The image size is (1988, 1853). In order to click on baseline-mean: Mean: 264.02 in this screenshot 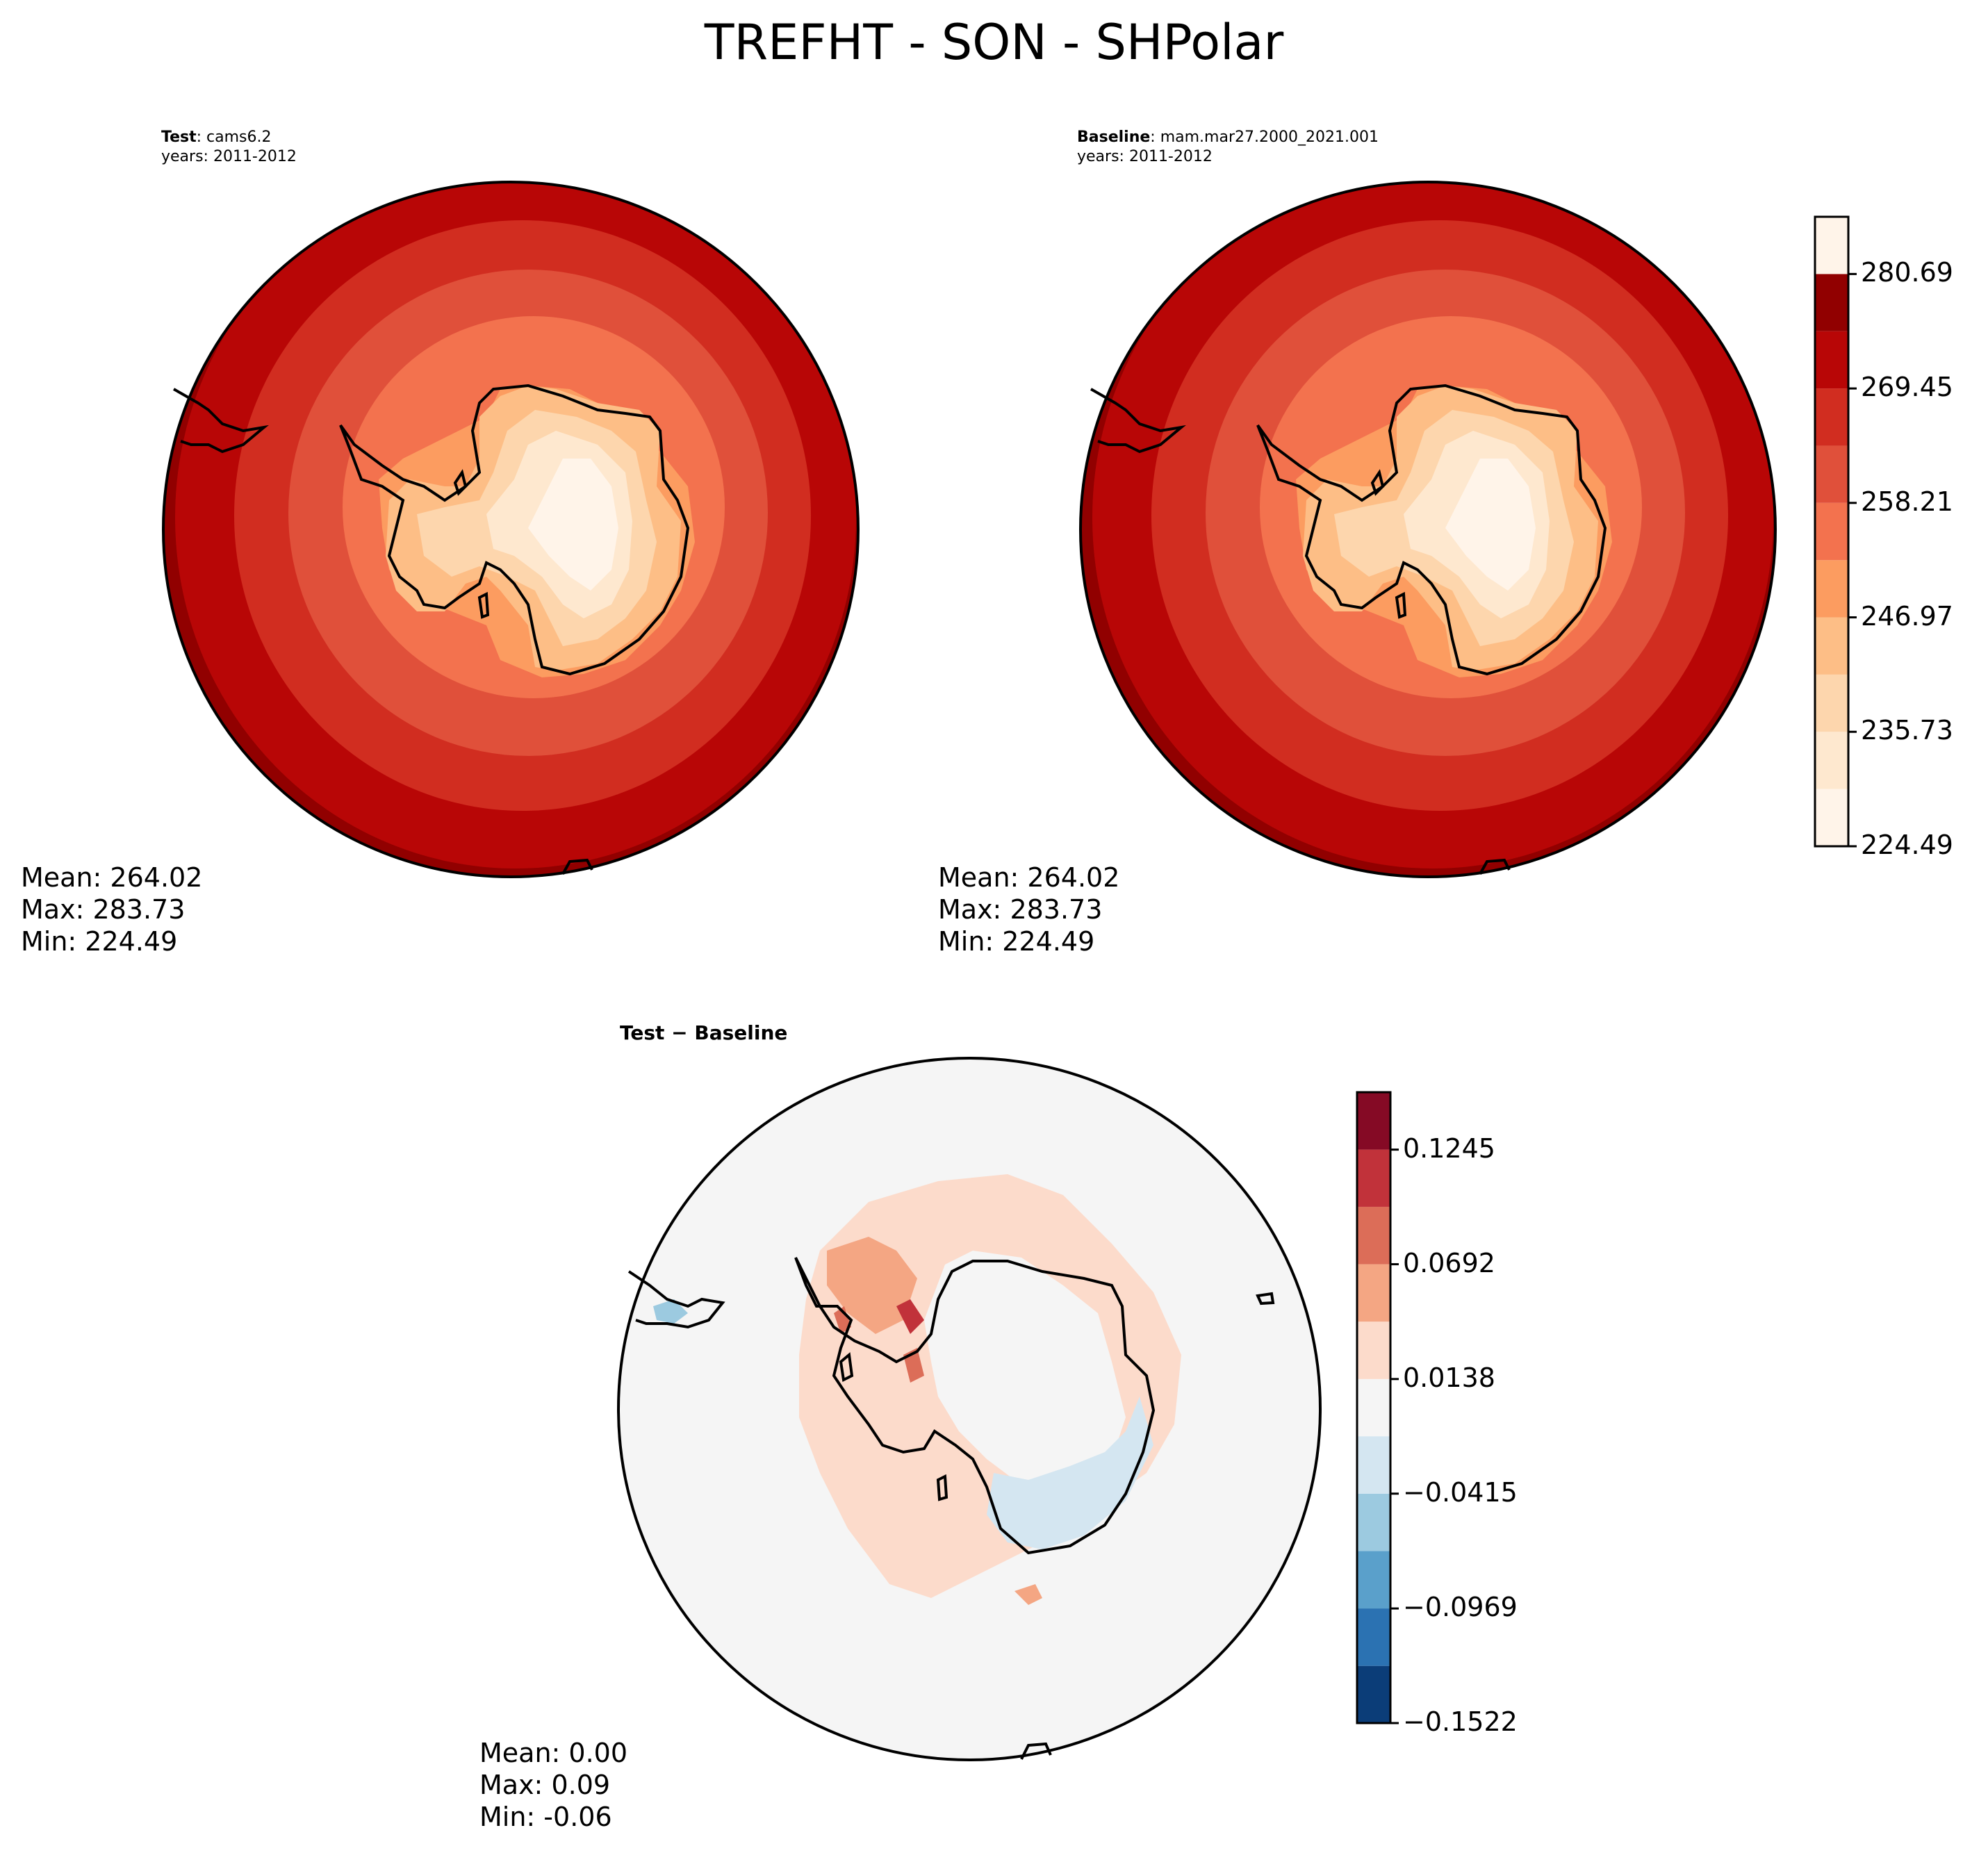, I will do `click(1029, 877)`.